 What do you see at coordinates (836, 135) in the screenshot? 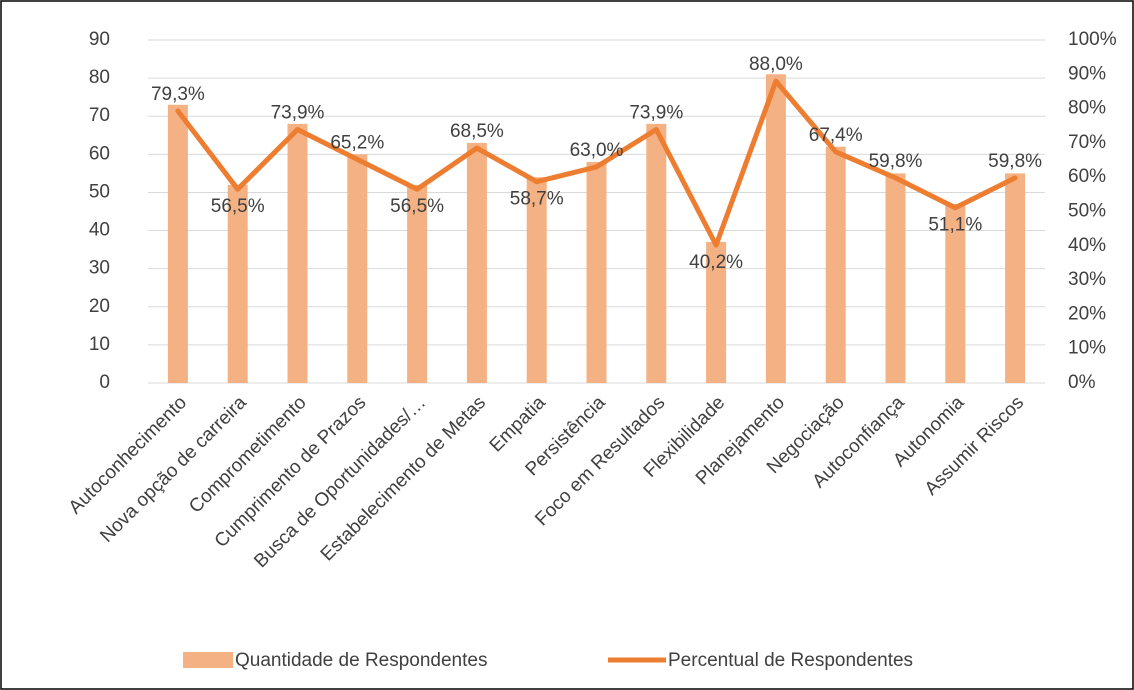
I see `data-label: 67,4%` at bounding box center [836, 135].